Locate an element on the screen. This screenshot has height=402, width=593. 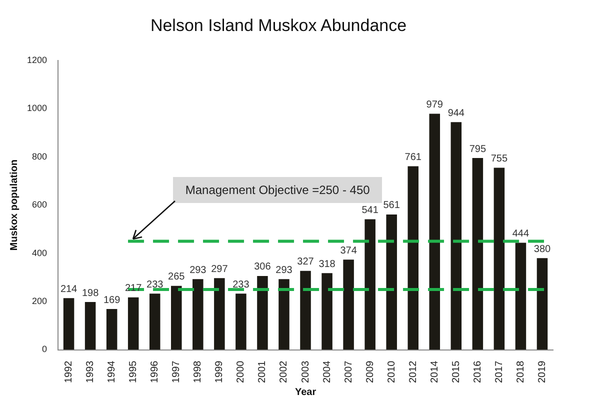
x-tick-label: 1993 is located at coordinates (90, 372).